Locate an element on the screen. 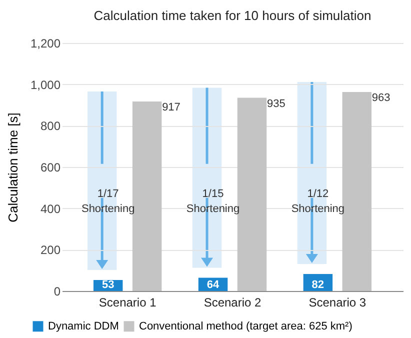 This screenshot has height=338, width=411. data-label: 935 is located at coordinates (276, 104).